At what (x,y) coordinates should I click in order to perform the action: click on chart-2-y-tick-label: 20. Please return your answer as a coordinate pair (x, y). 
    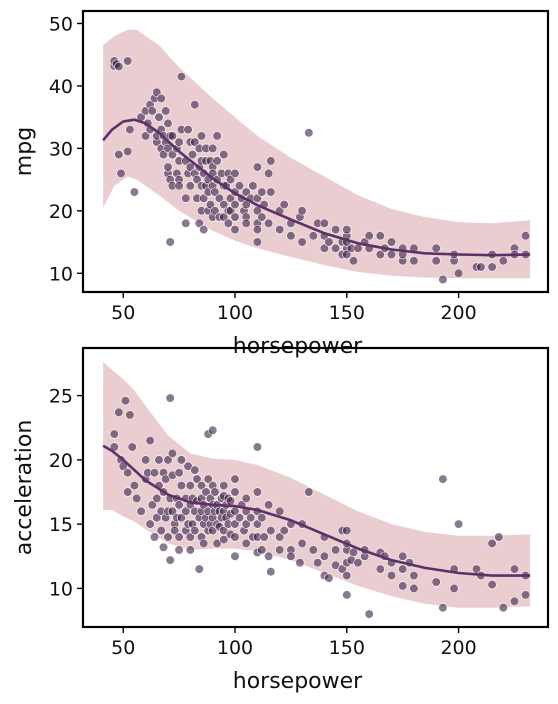
    Looking at the image, I should click on (61, 461).